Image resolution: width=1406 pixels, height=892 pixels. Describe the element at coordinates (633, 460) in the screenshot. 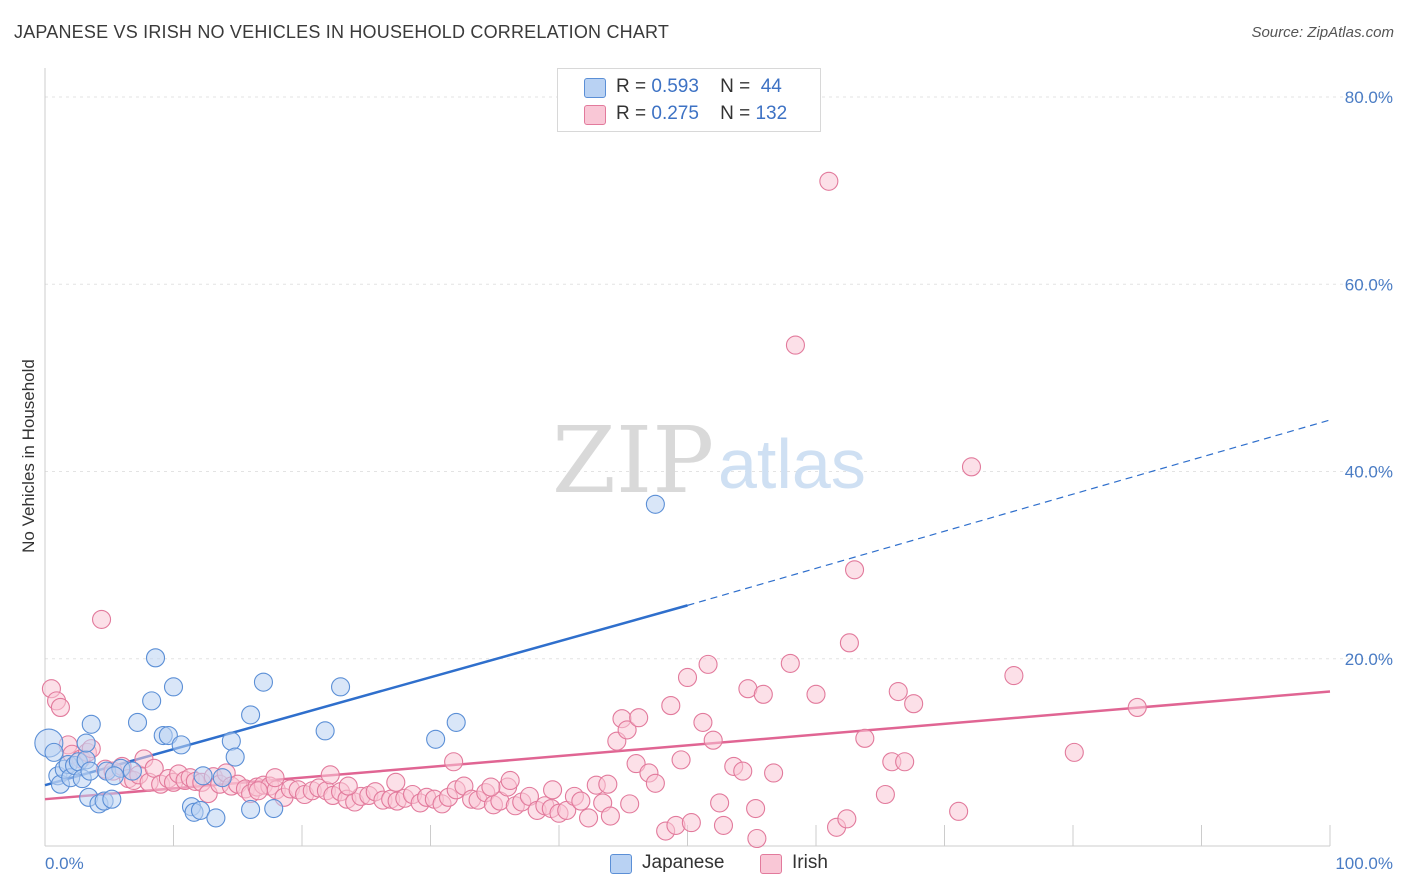

I see `watermark-zip: ZIP` at that location.